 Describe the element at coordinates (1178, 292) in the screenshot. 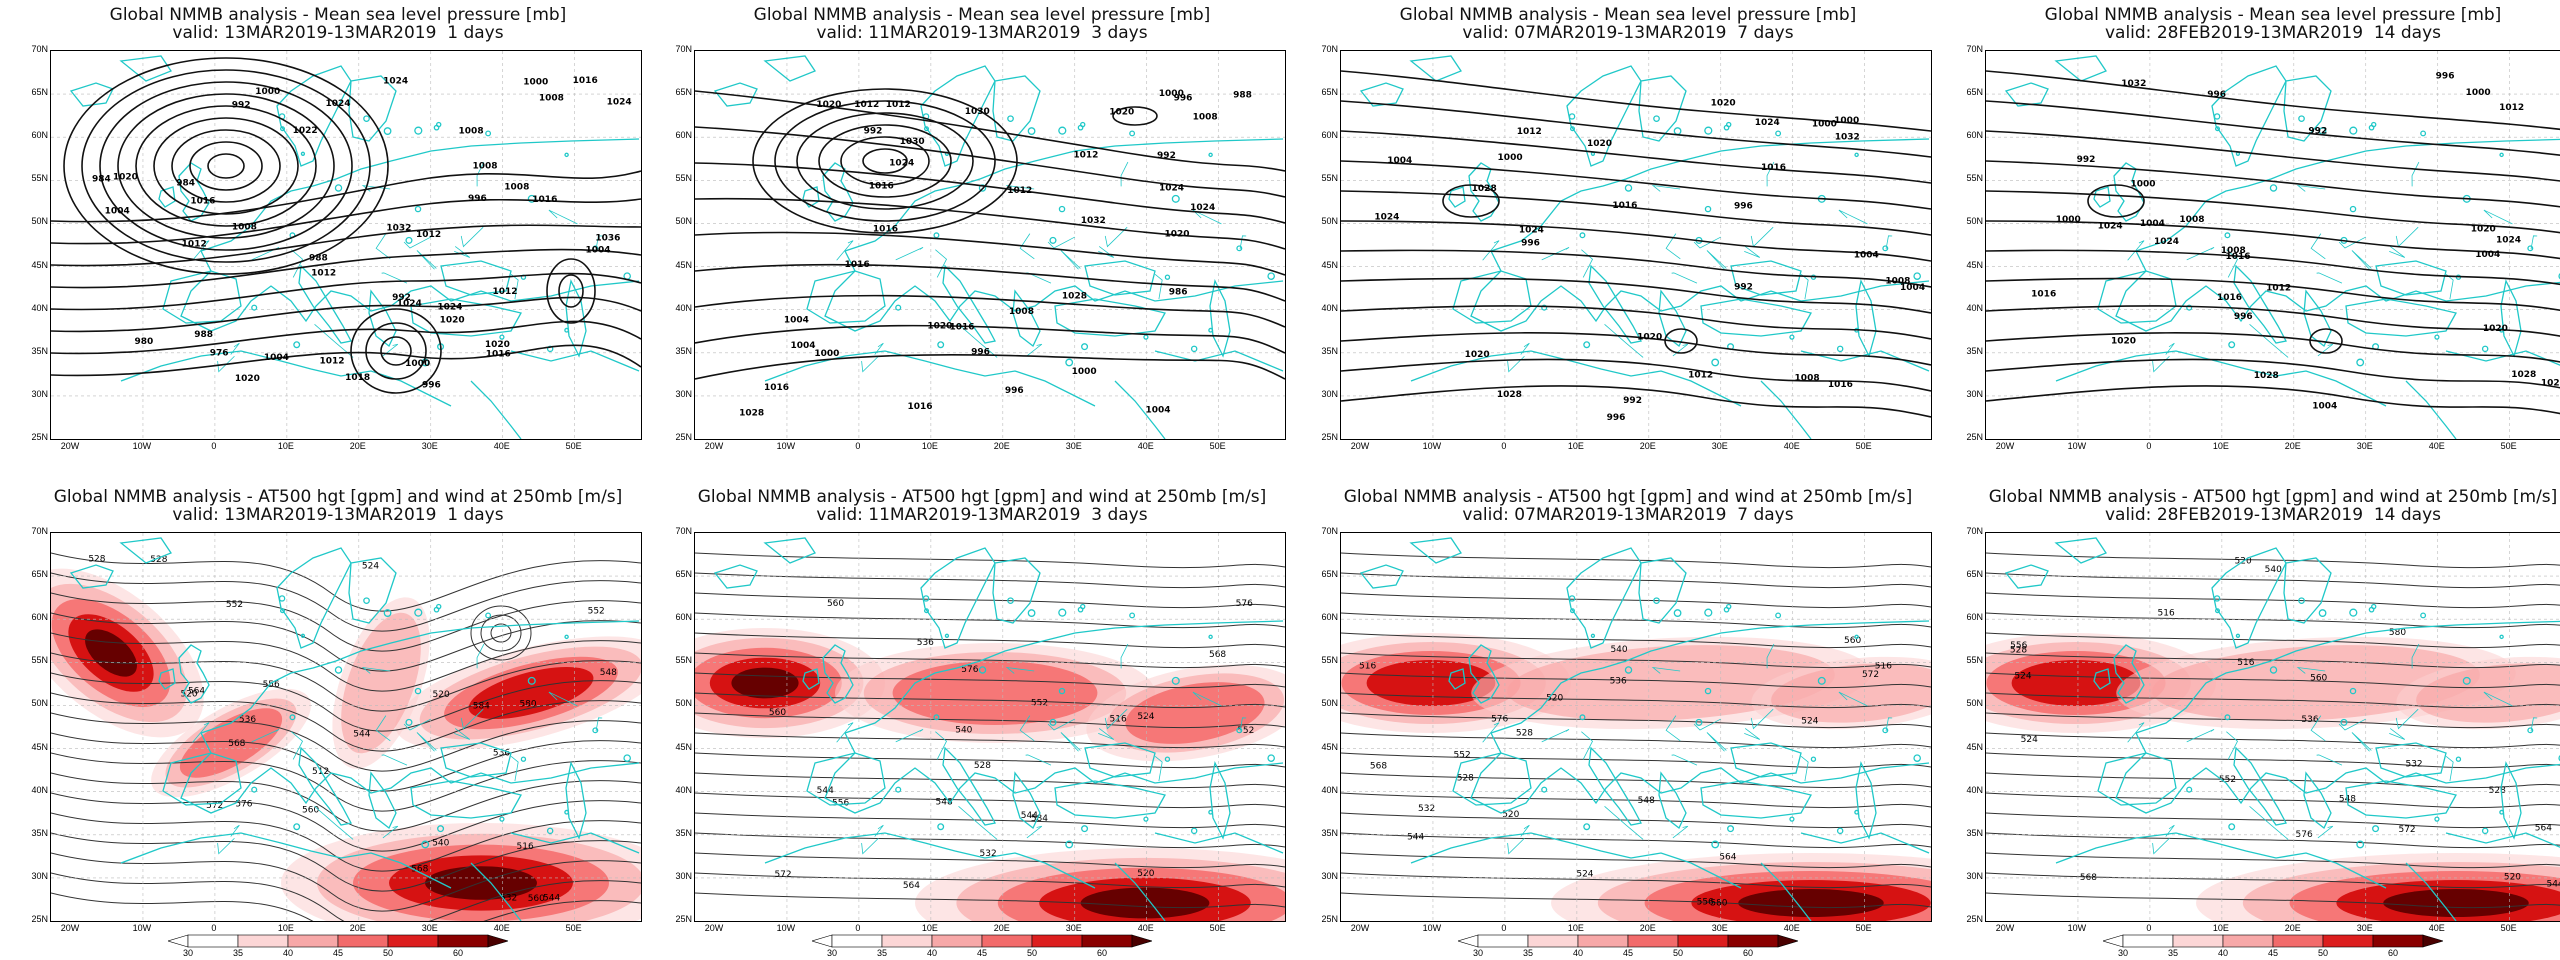

I see `isobar-label: 986` at that location.